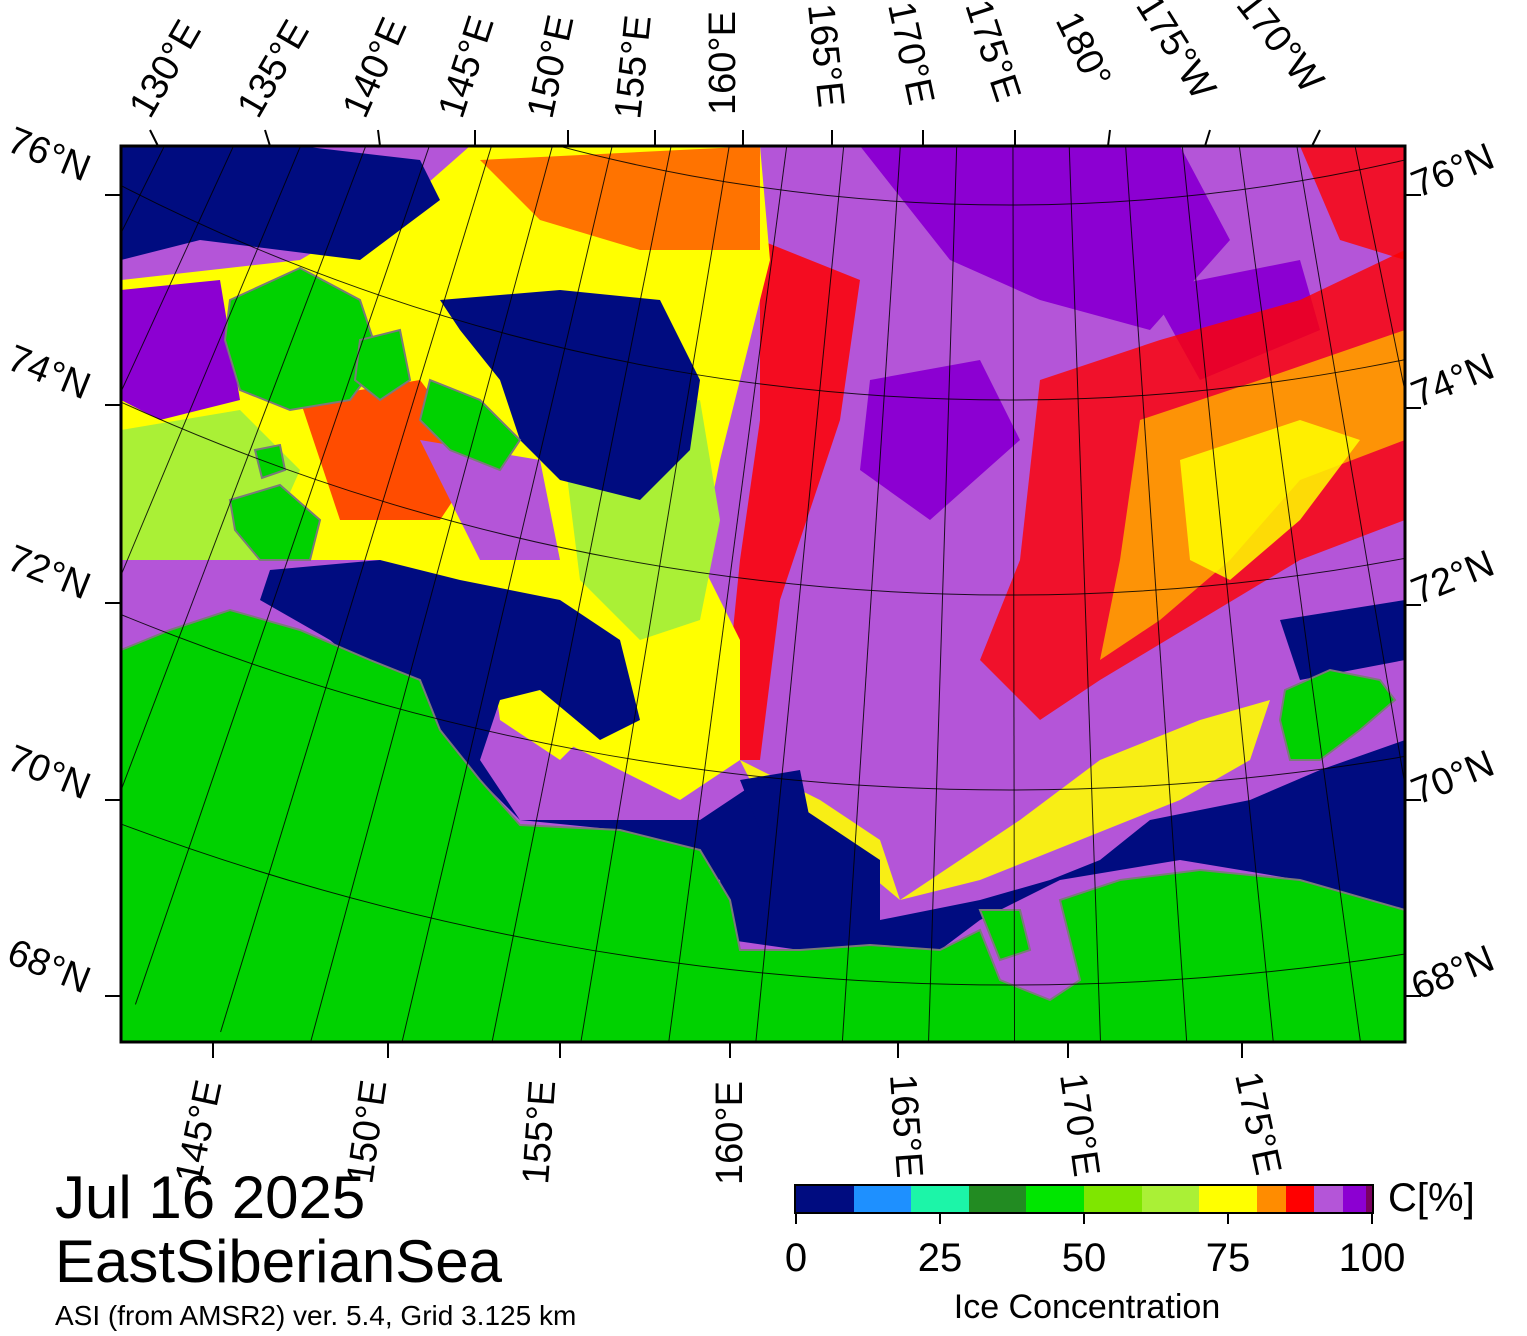 The width and height of the screenshot is (1527, 1336). Describe the element at coordinates (210, 1197) in the screenshot. I see `date-label: Jul 16 2025` at that location.